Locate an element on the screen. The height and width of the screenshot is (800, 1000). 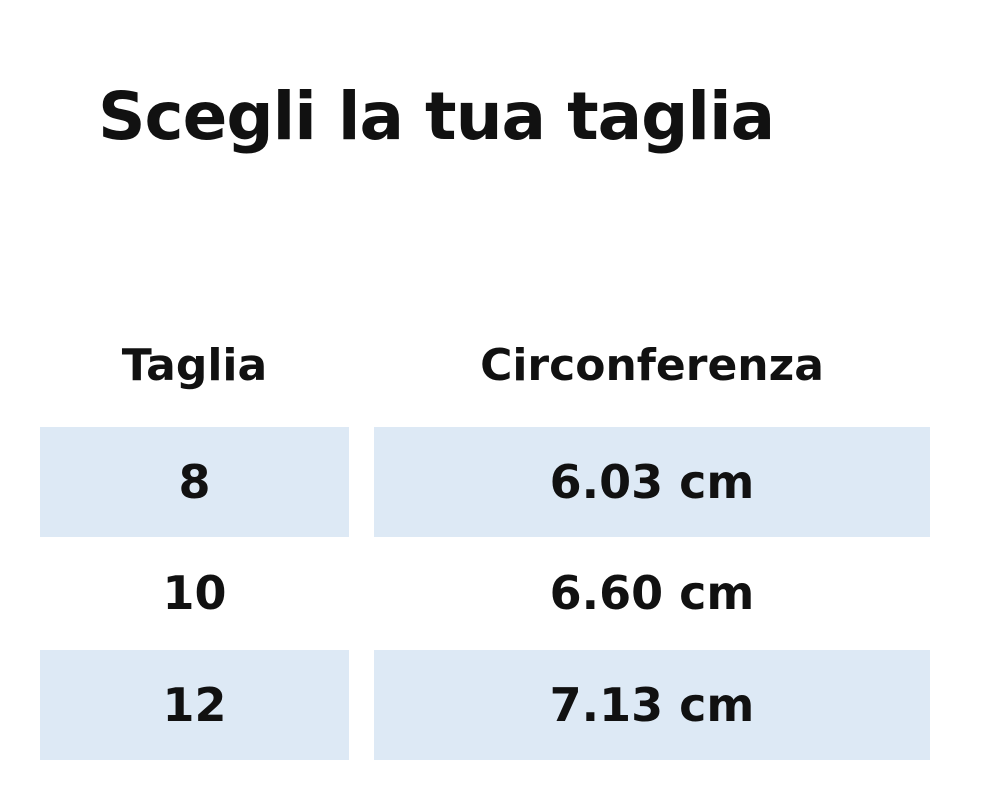
page-title: Scegli la tua taglia is located at coordinates (436, 116).